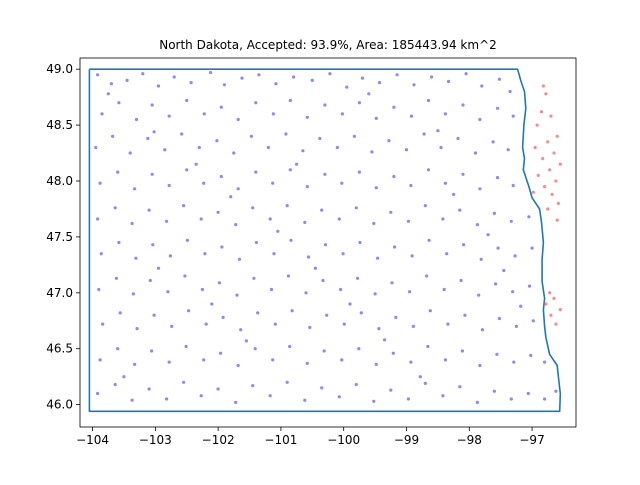 This screenshot has width=640, height=485. What do you see at coordinates (469, 440) in the screenshot?
I see `x-tick-label: −98` at bounding box center [469, 440].